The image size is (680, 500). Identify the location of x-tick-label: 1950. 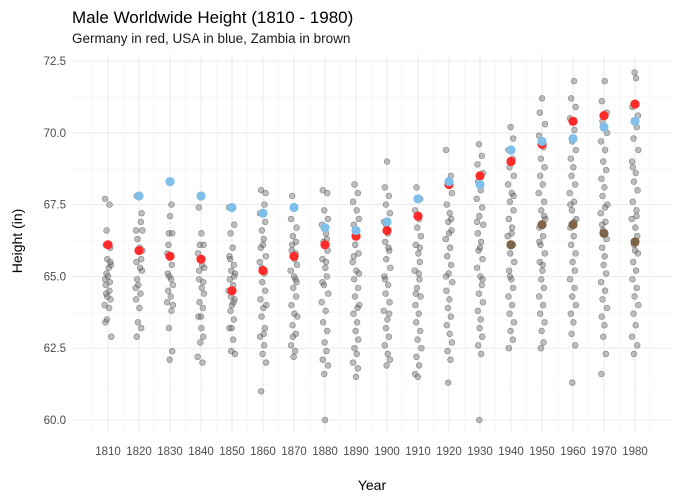
(542, 452).